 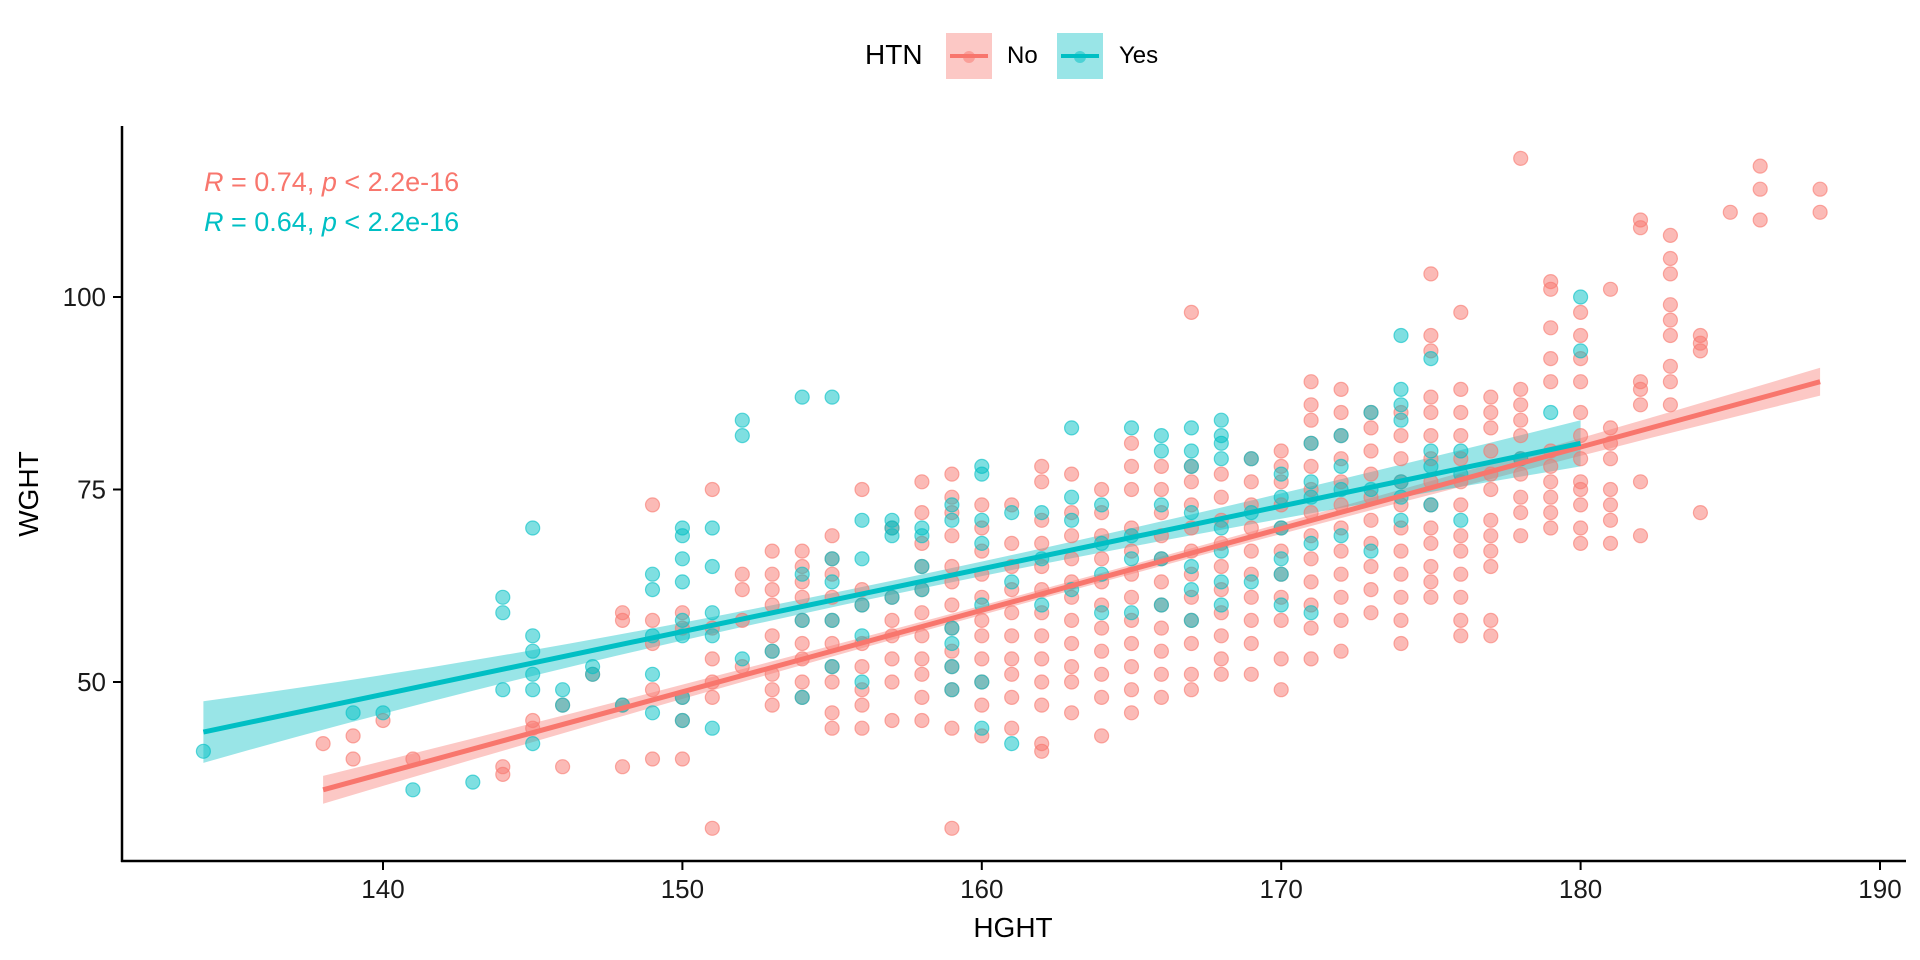 What do you see at coordinates (273, 222) in the screenshot?
I see `annotation-yes-value: = 0.64,` at bounding box center [273, 222].